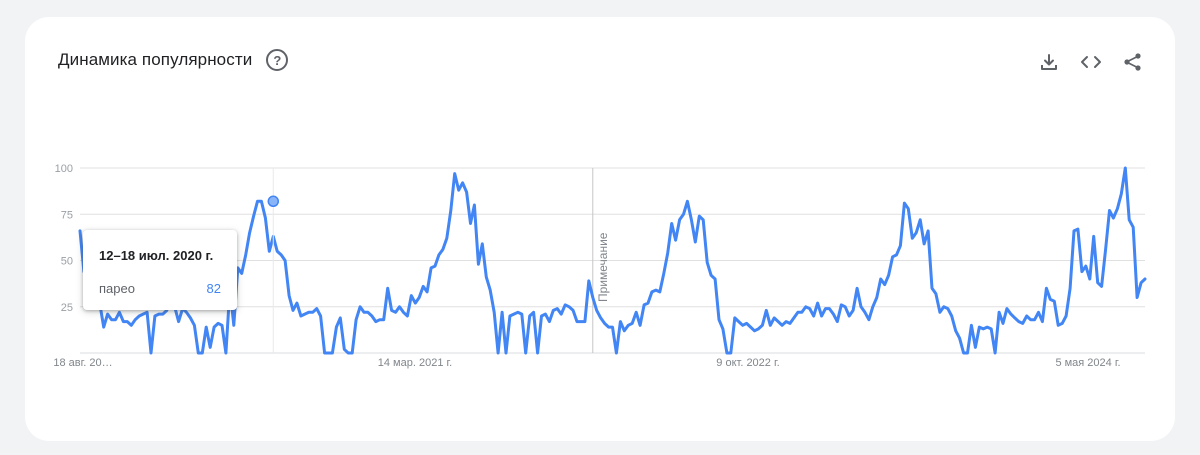 The width and height of the screenshot is (1200, 455). I want to click on y-tick-label: 25, so click(67, 308).